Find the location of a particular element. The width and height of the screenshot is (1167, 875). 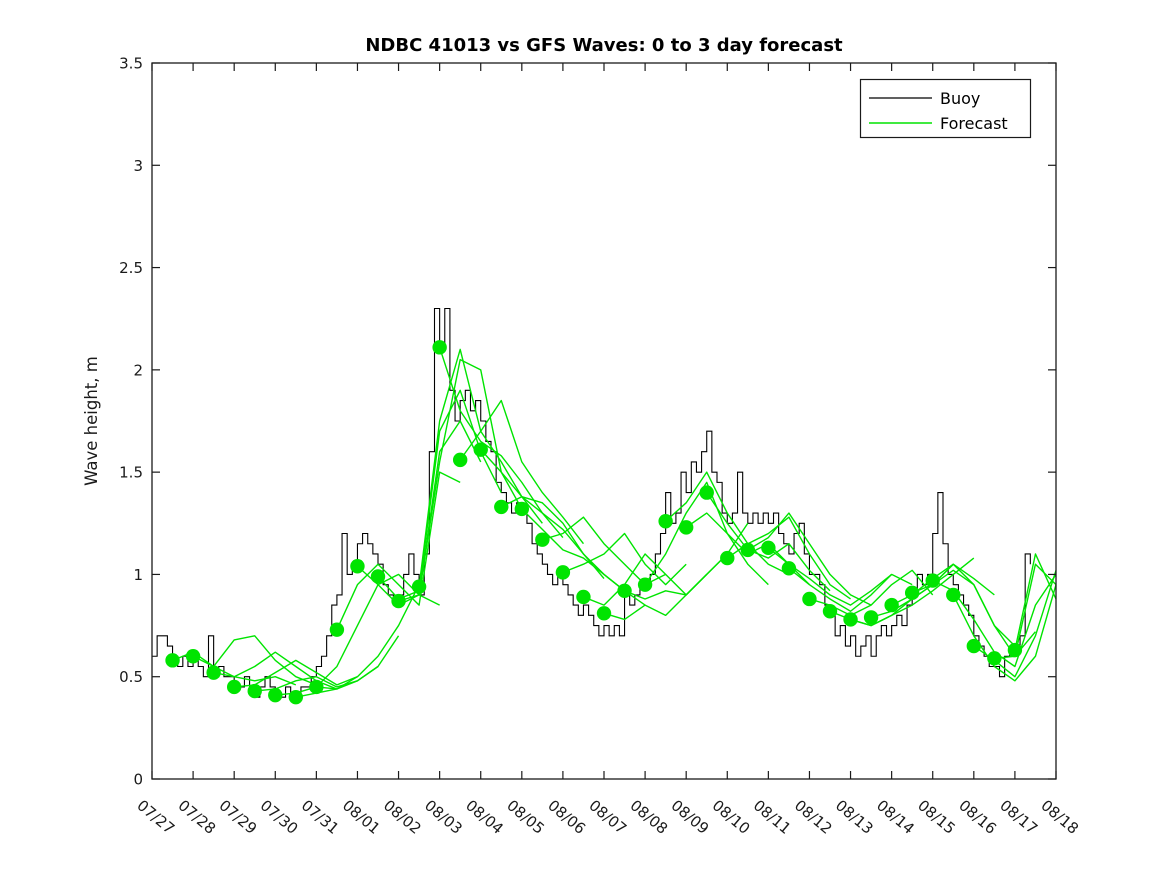

x-tick-label: 08/09 is located at coordinates (690, 817).